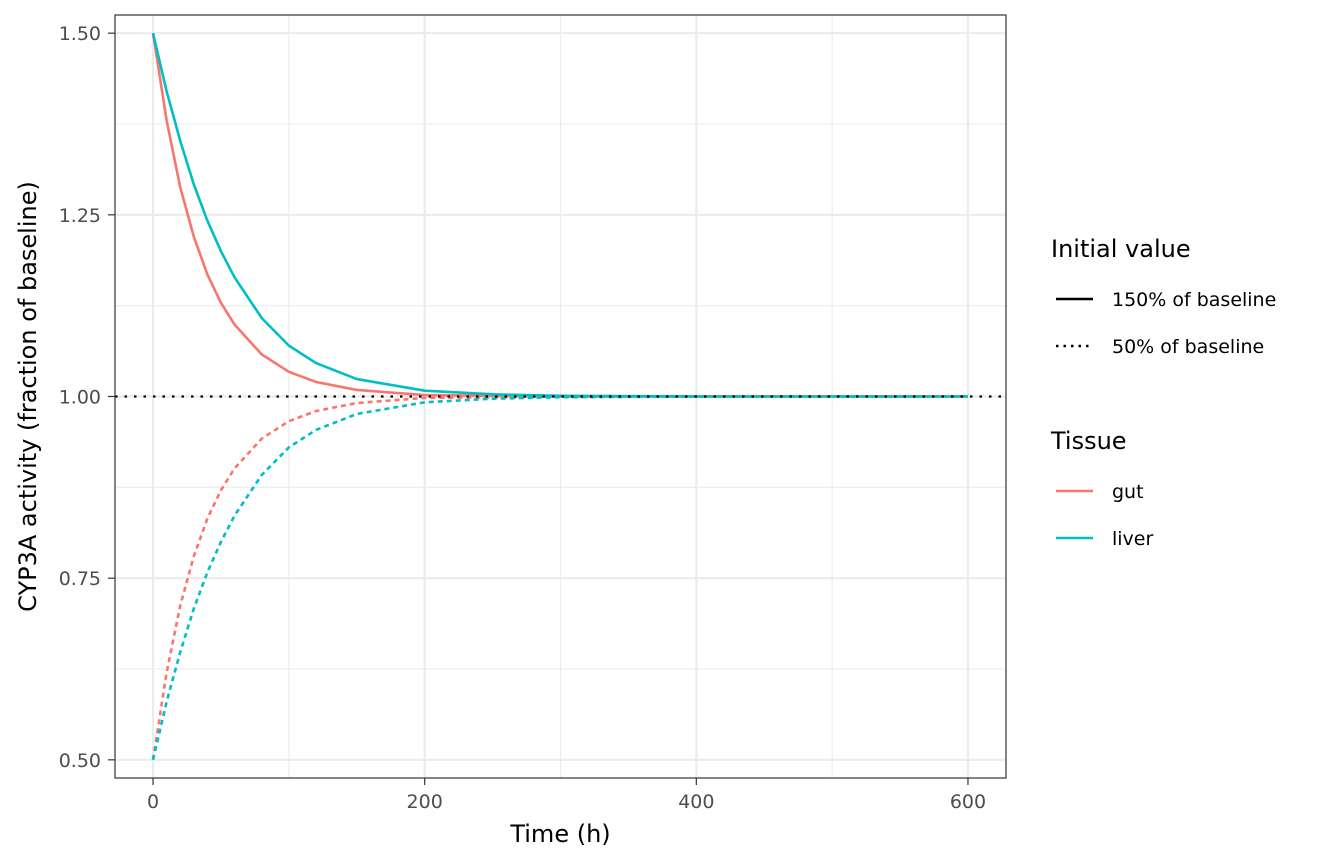 This screenshot has width=1344, height=864. What do you see at coordinates (566, 795) in the screenshot?
I see `x-axis: 0 200 400 600` at bounding box center [566, 795].